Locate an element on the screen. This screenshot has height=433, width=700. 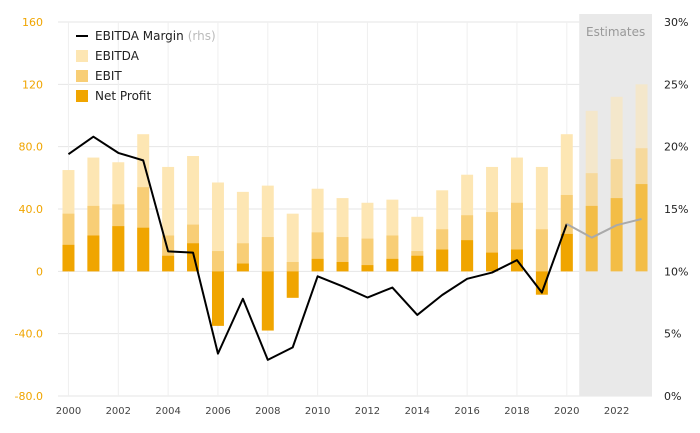
y-left-tick-label: -40.0 is located at coordinates (29, 334).